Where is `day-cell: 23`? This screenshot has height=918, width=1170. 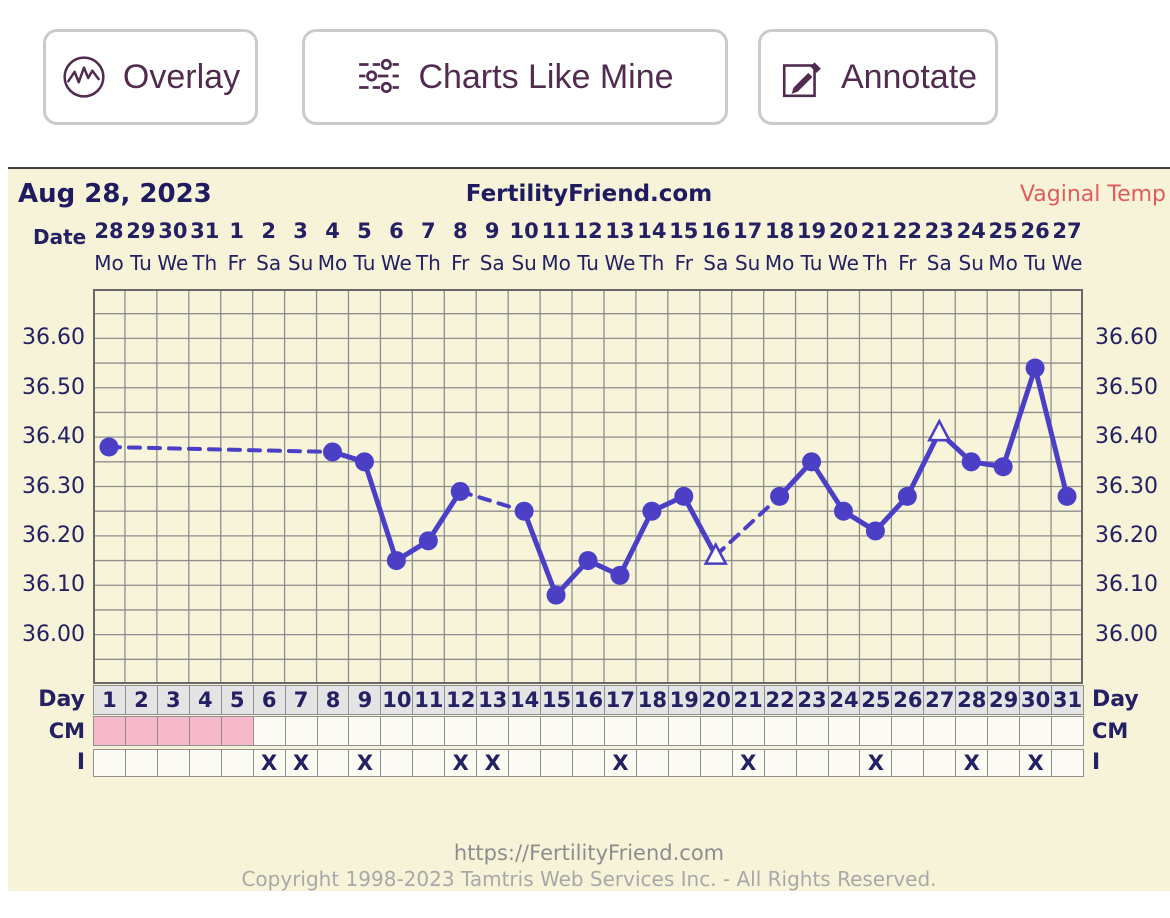 day-cell: 23 is located at coordinates (812, 700).